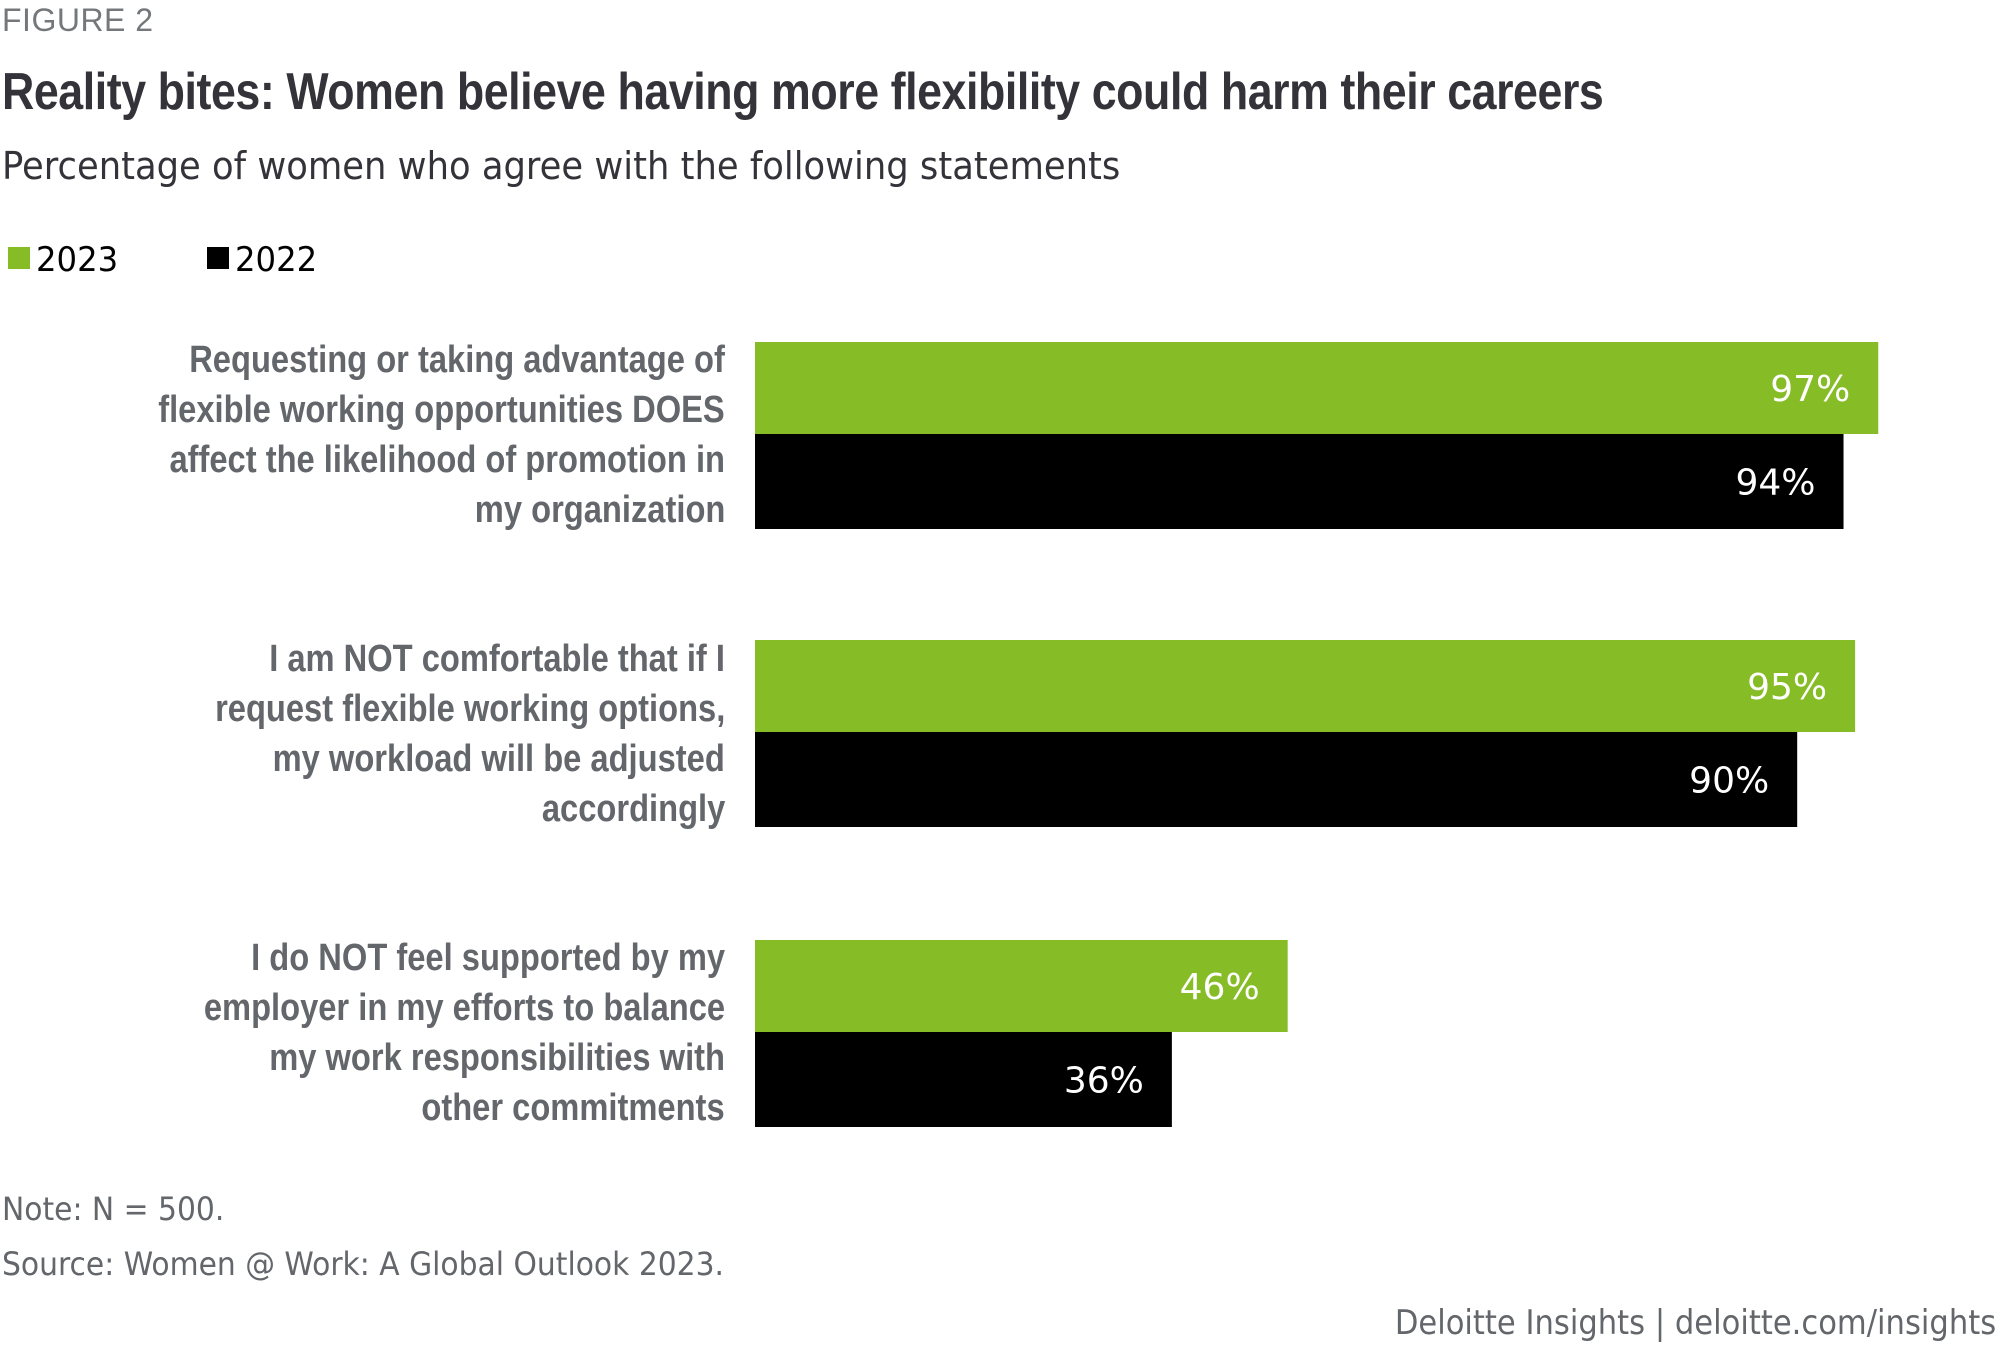 The image size is (2000, 1352). I want to click on legend-item-2022: 2022, so click(264, 260).